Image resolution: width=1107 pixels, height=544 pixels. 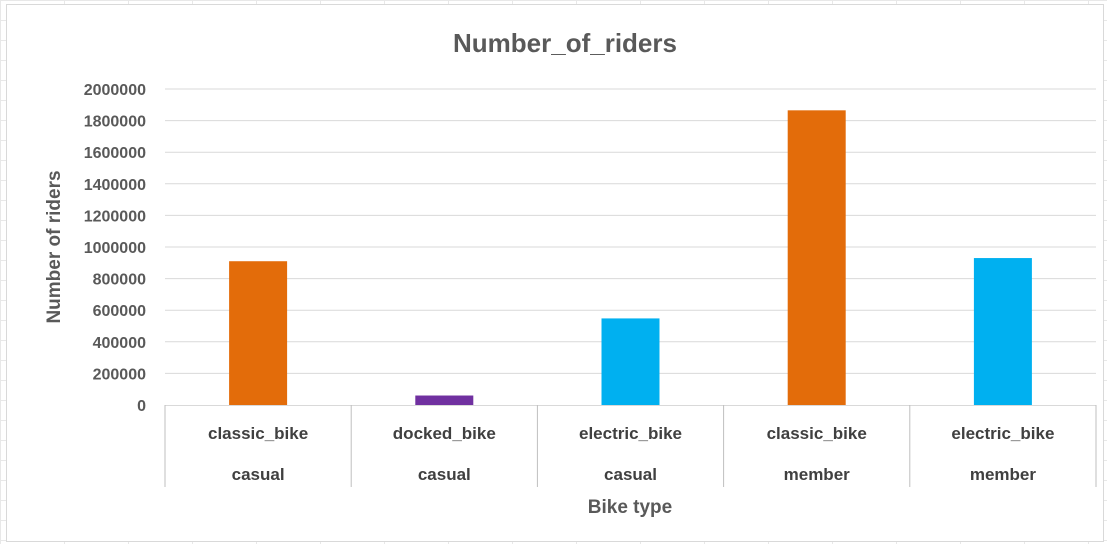 What do you see at coordinates (115, 153) in the screenshot?
I see `y-tick-label: 1600000` at bounding box center [115, 153].